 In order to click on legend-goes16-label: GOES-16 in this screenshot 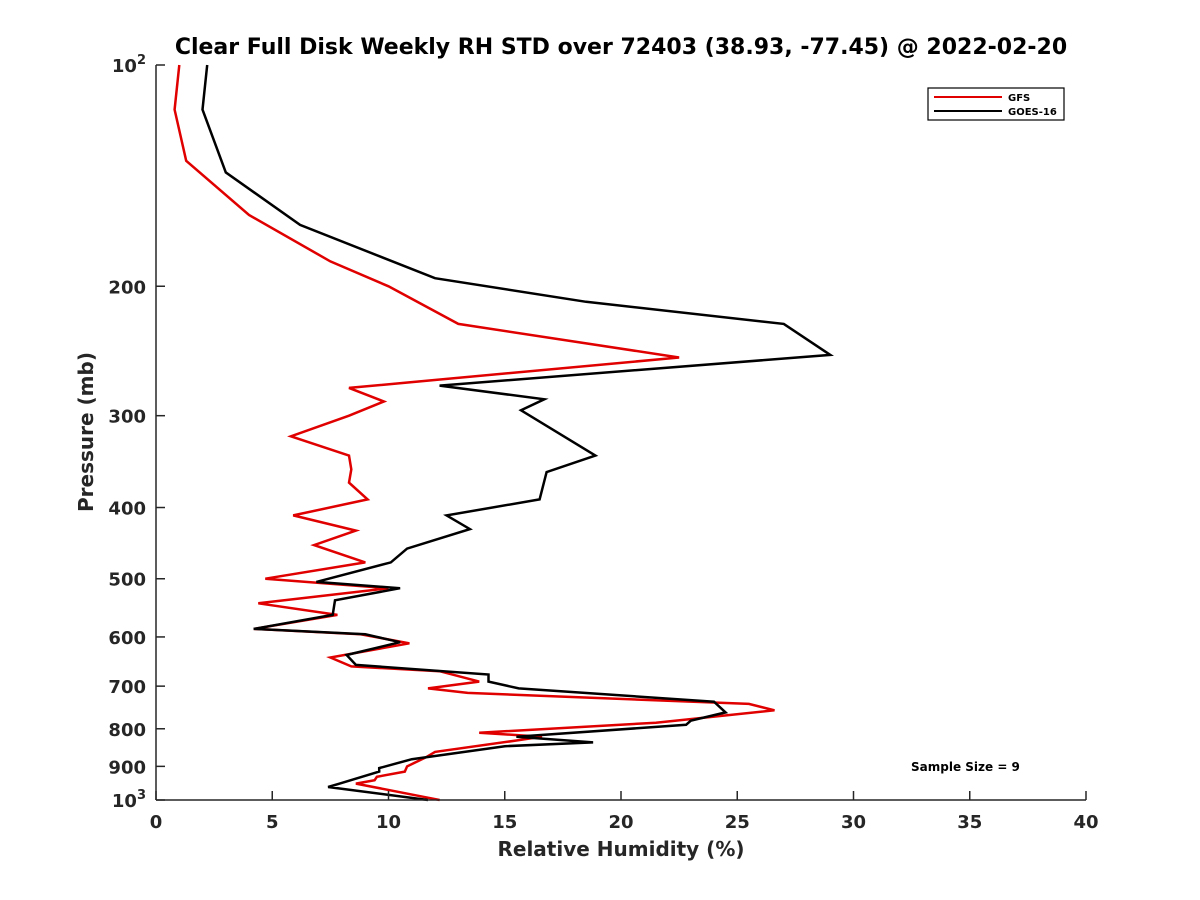, I will do `click(1032, 112)`.